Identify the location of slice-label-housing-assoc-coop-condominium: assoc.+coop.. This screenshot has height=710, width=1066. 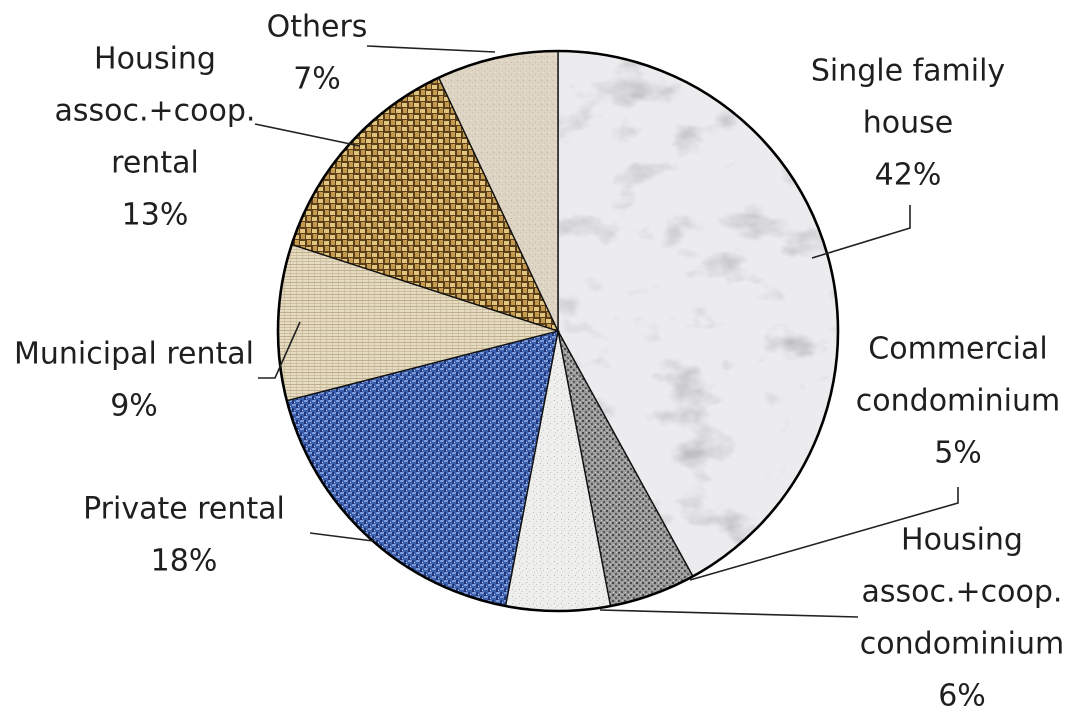
(962, 592).